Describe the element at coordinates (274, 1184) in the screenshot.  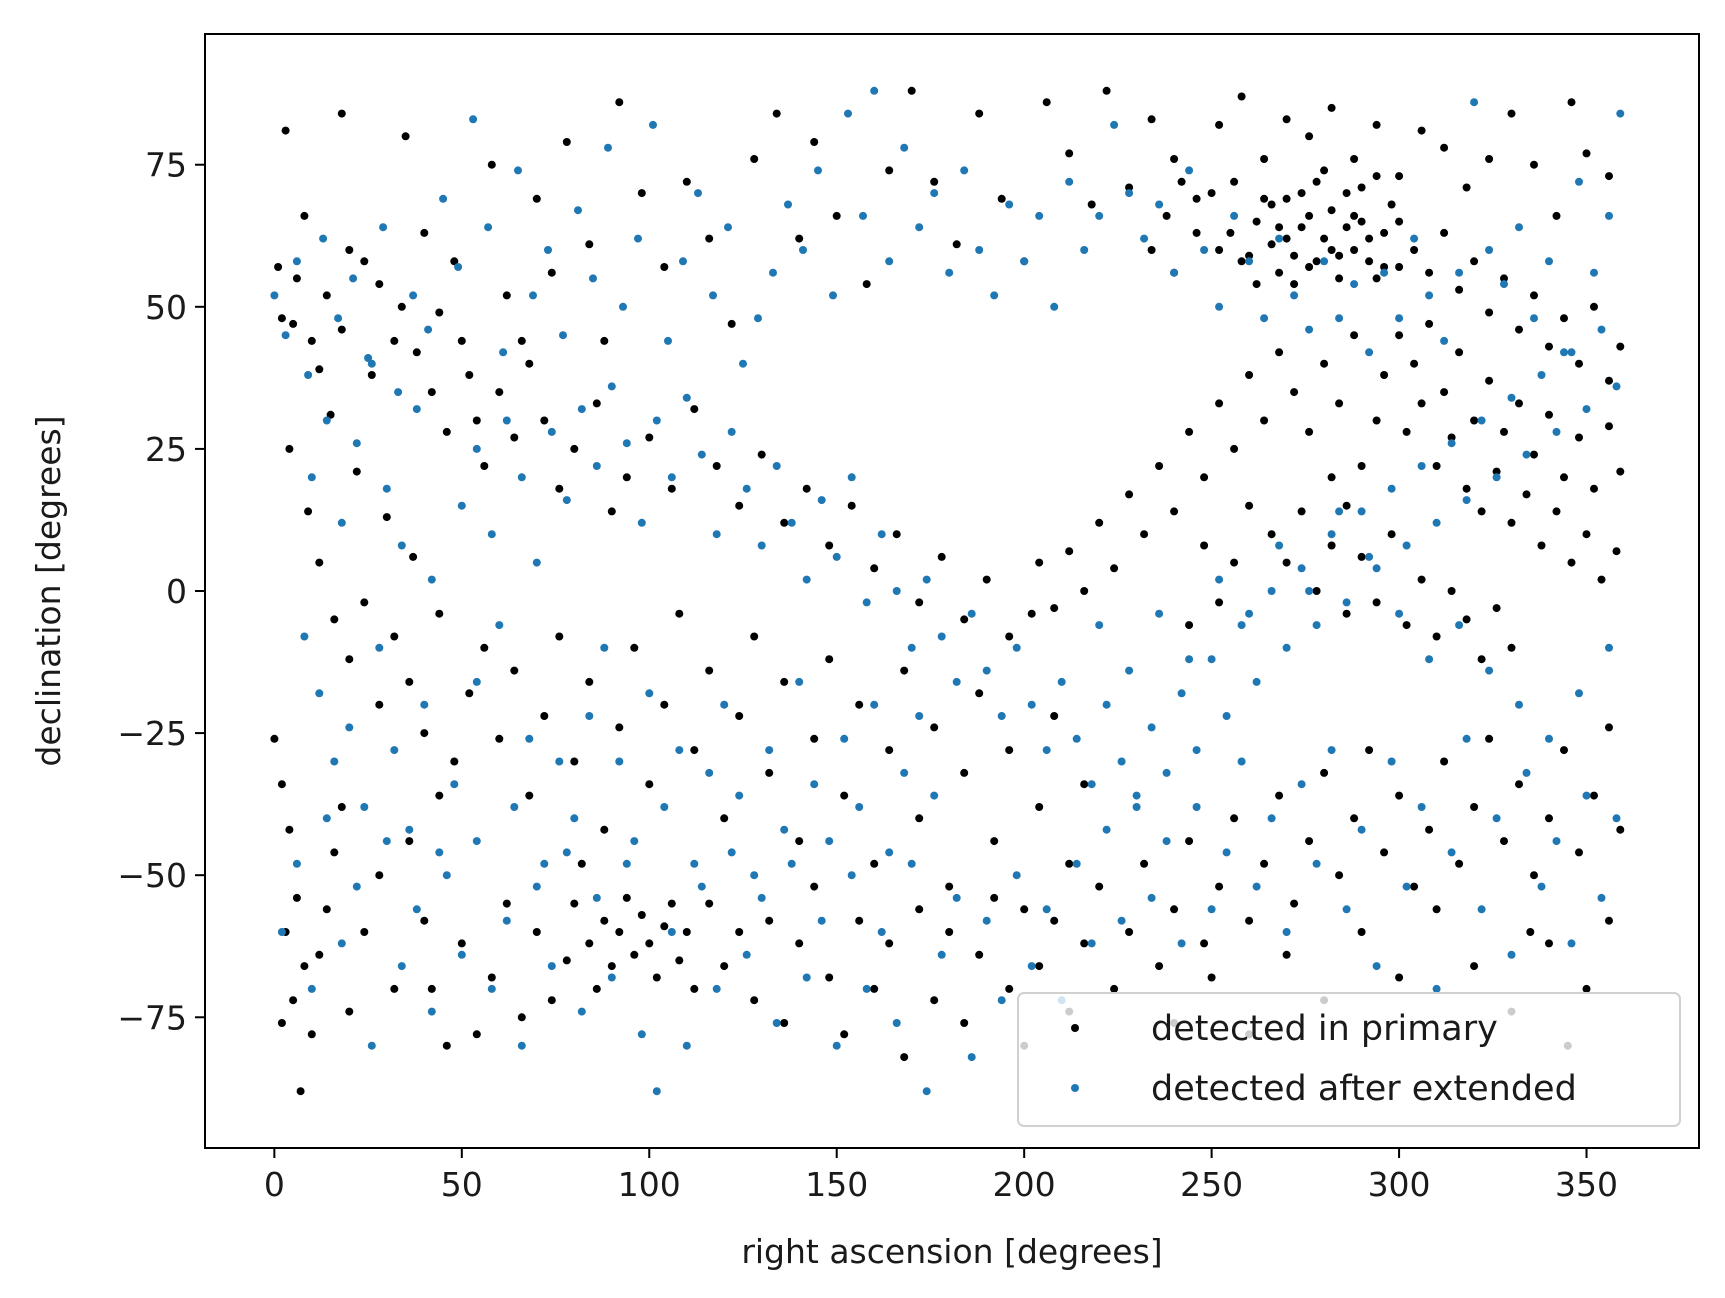
I see `x-tick-label: 0` at that location.